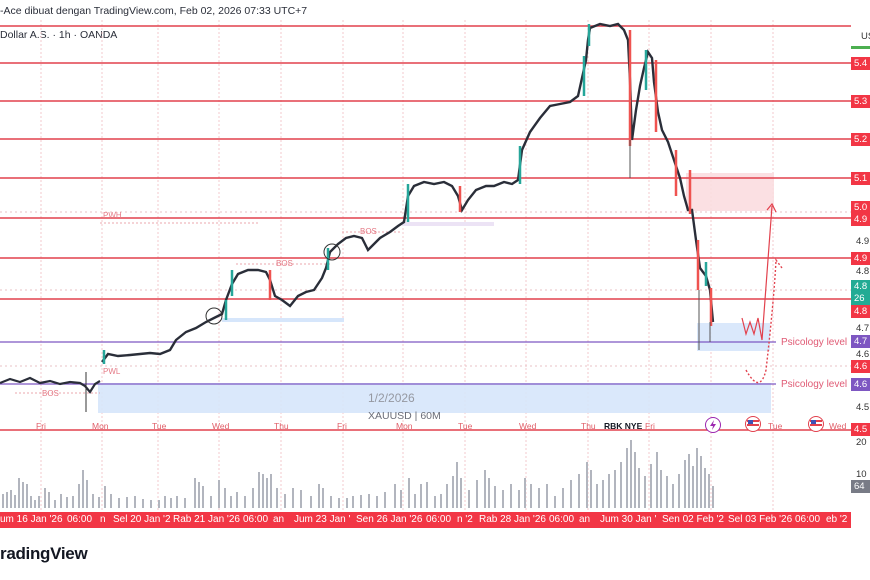  I want to click on volume-tick: 10, so click(861, 474).